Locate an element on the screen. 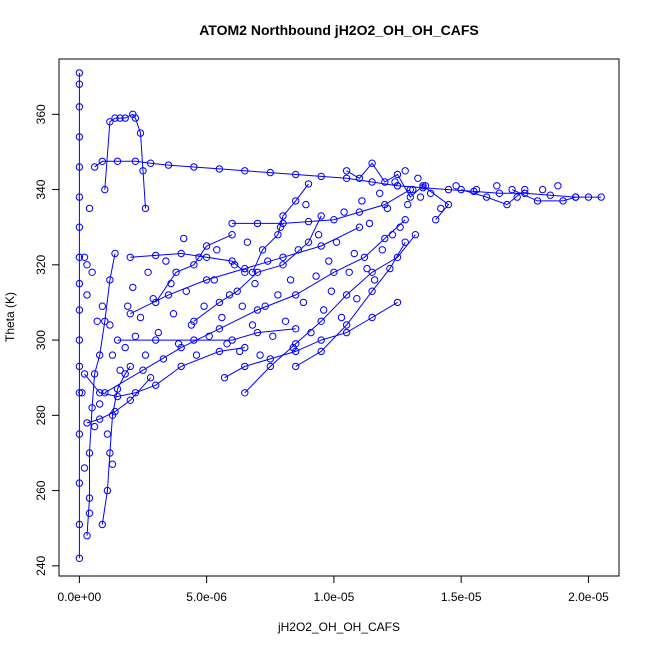 This screenshot has height=650, width=650. y-tick-label: 240 is located at coordinates (41, 566).